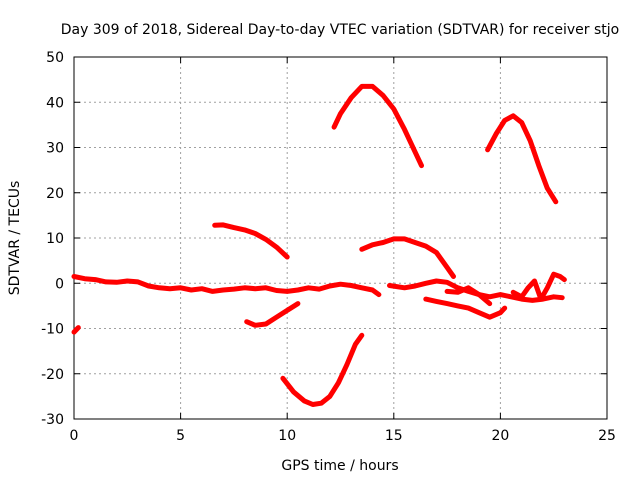  What do you see at coordinates (59, 284) in the screenshot?
I see `y-tick-label: 0` at bounding box center [59, 284].